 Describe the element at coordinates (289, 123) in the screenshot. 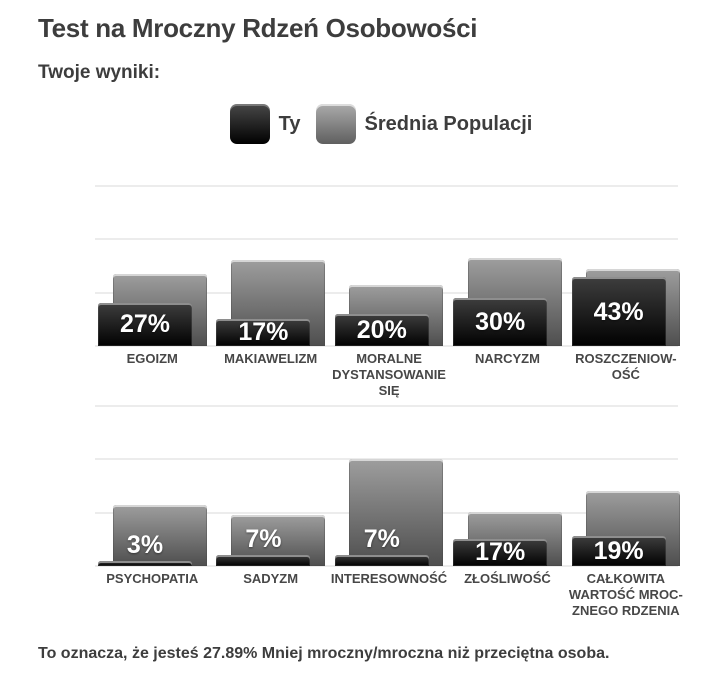

I see `legend-label-you: Ty` at that location.